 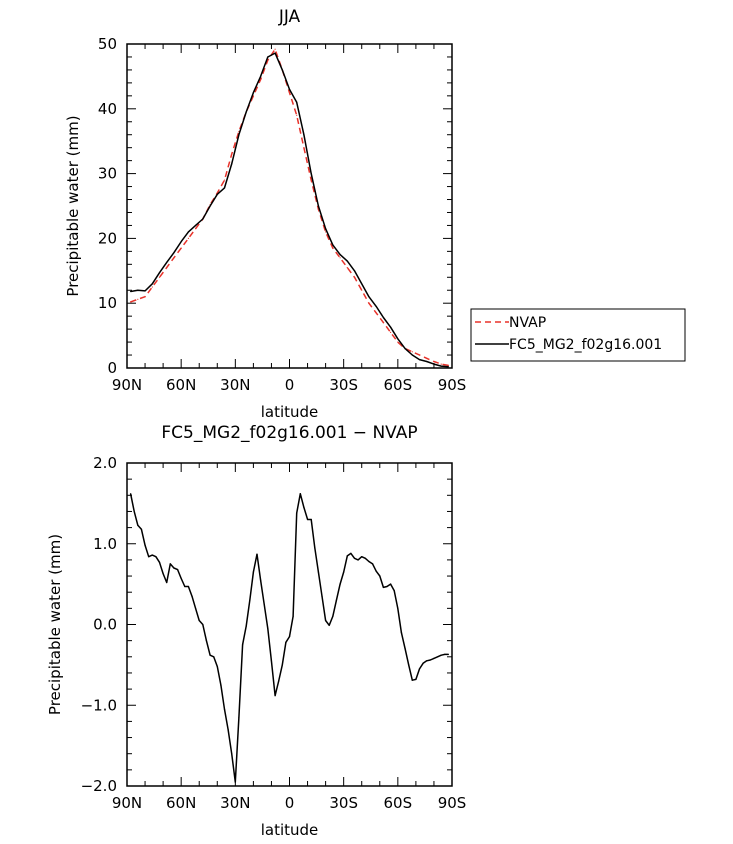 What do you see at coordinates (107, 109) in the screenshot?
I see `y-tick-label: 40` at bounding box center [107, 109].